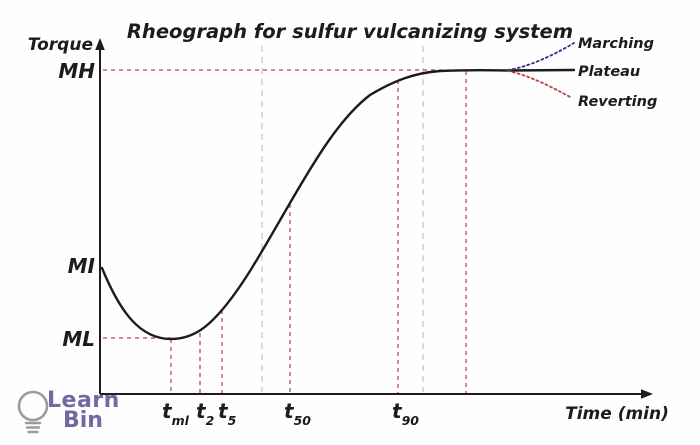  What do you see at coordinates (227, 413) in the screenshot?
I see `tick-t5: t5` at bounding box center [227, 413].